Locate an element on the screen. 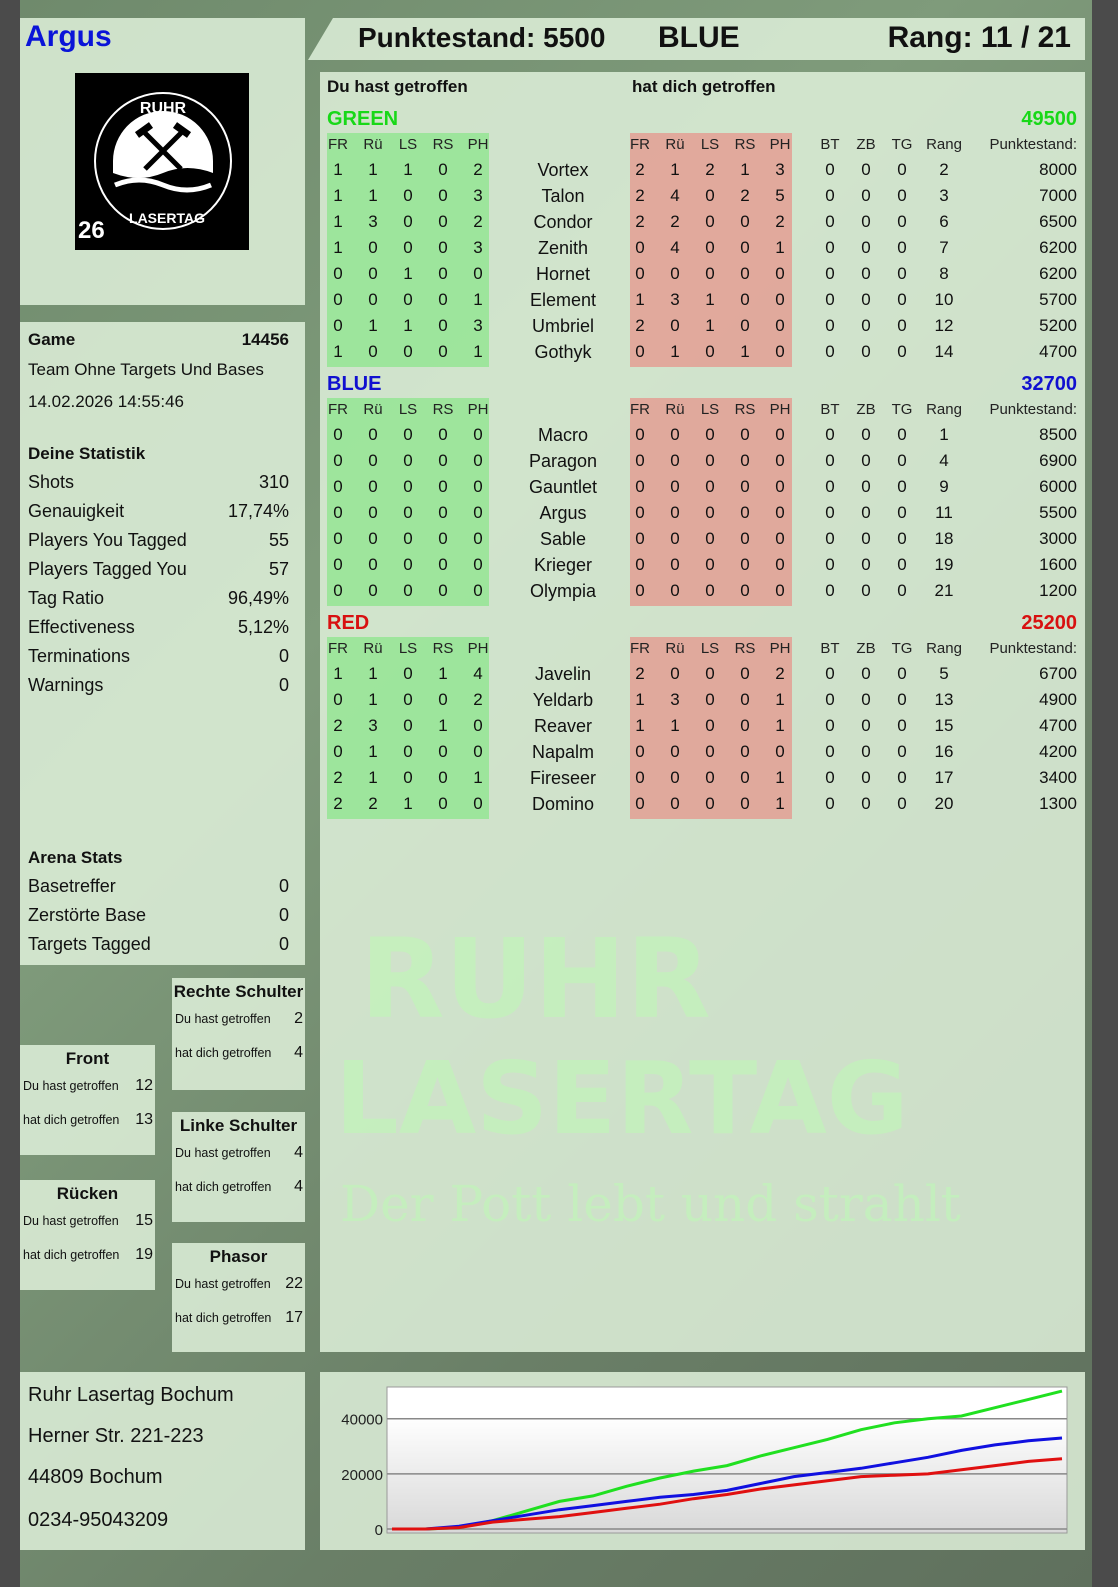 This screenshot has height=1587, width=1118. table-row: 0 1 0 0 0 Napalm 0 0 0 0 0 0 0 0 16 4200 is located at coordinates (702, 755).